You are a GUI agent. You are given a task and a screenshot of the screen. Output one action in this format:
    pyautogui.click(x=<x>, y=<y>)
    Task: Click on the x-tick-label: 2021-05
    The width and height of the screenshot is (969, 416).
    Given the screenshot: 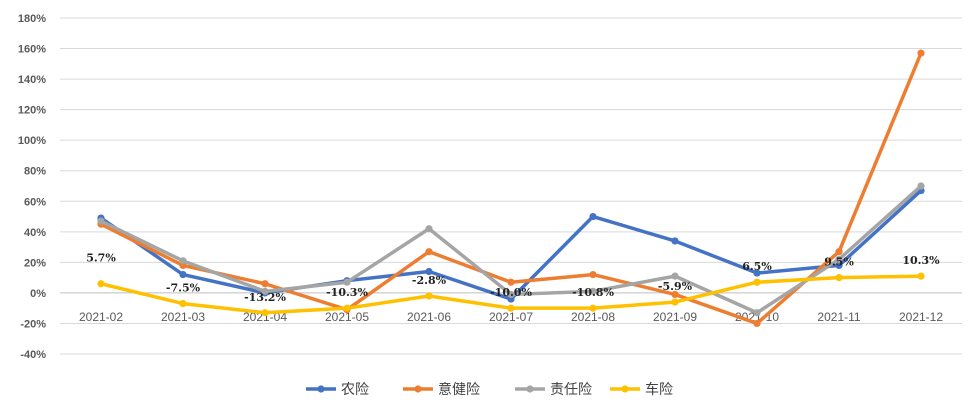 What is the action you would take?
    pyautogui.click(x=347, y=317)
    